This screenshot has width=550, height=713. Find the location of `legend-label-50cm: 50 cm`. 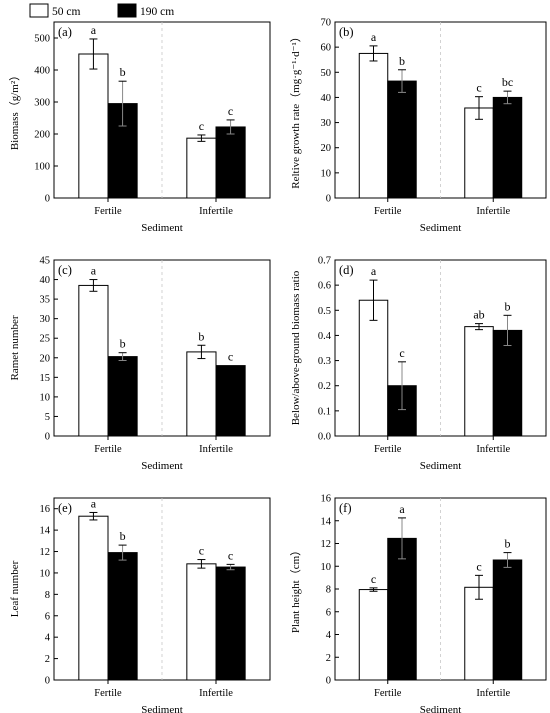

legend-label-50cm: 50 cm is located at coordinates (66, 12).